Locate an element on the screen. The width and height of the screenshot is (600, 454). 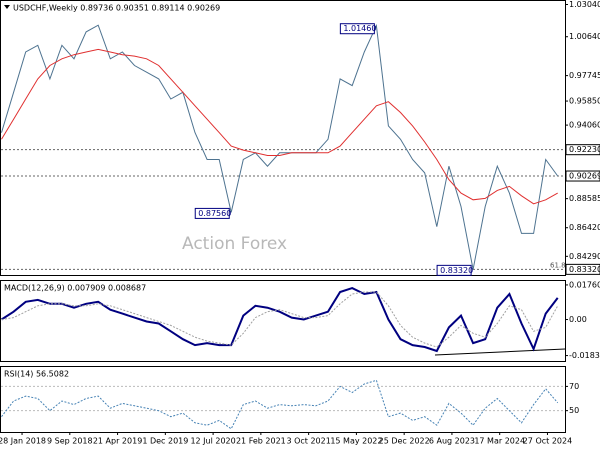
annotation-label: 0.87560 is located at coordinates (214, 213).